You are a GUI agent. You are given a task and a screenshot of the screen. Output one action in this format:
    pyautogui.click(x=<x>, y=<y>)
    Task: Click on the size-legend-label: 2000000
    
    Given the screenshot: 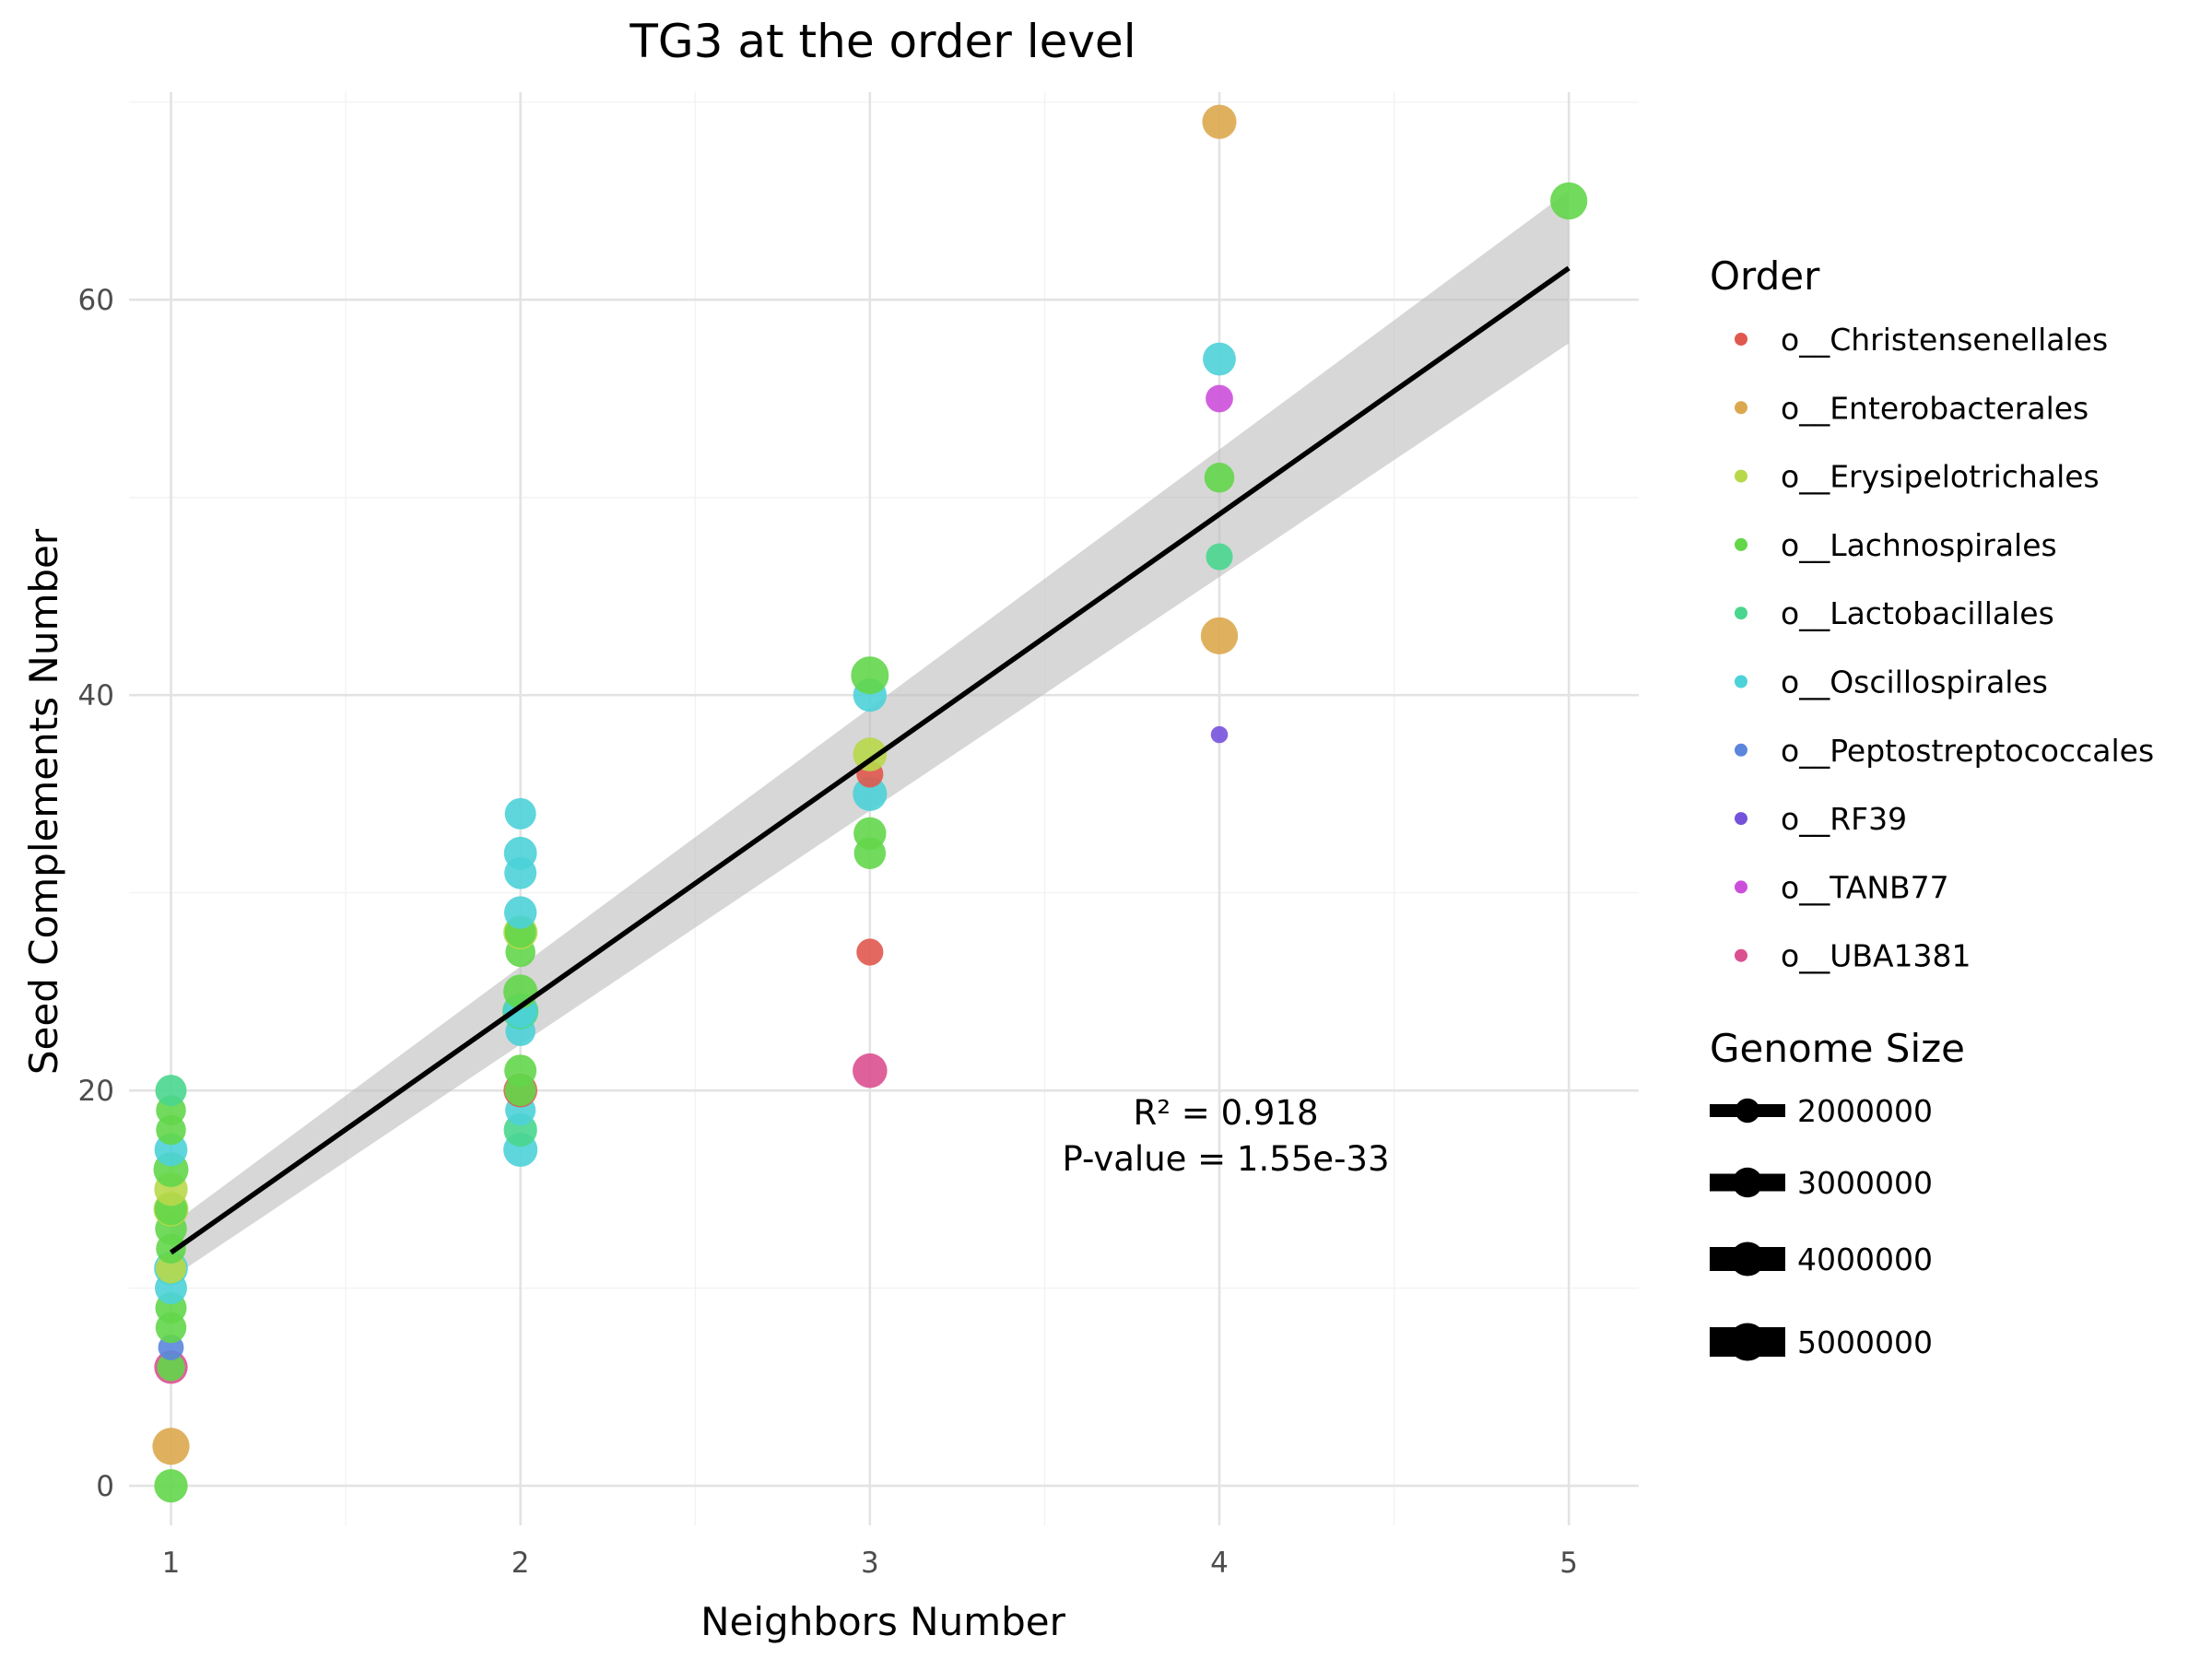 What is the action you would take?
    pyautogui.click(x=1865, y=1111)
    